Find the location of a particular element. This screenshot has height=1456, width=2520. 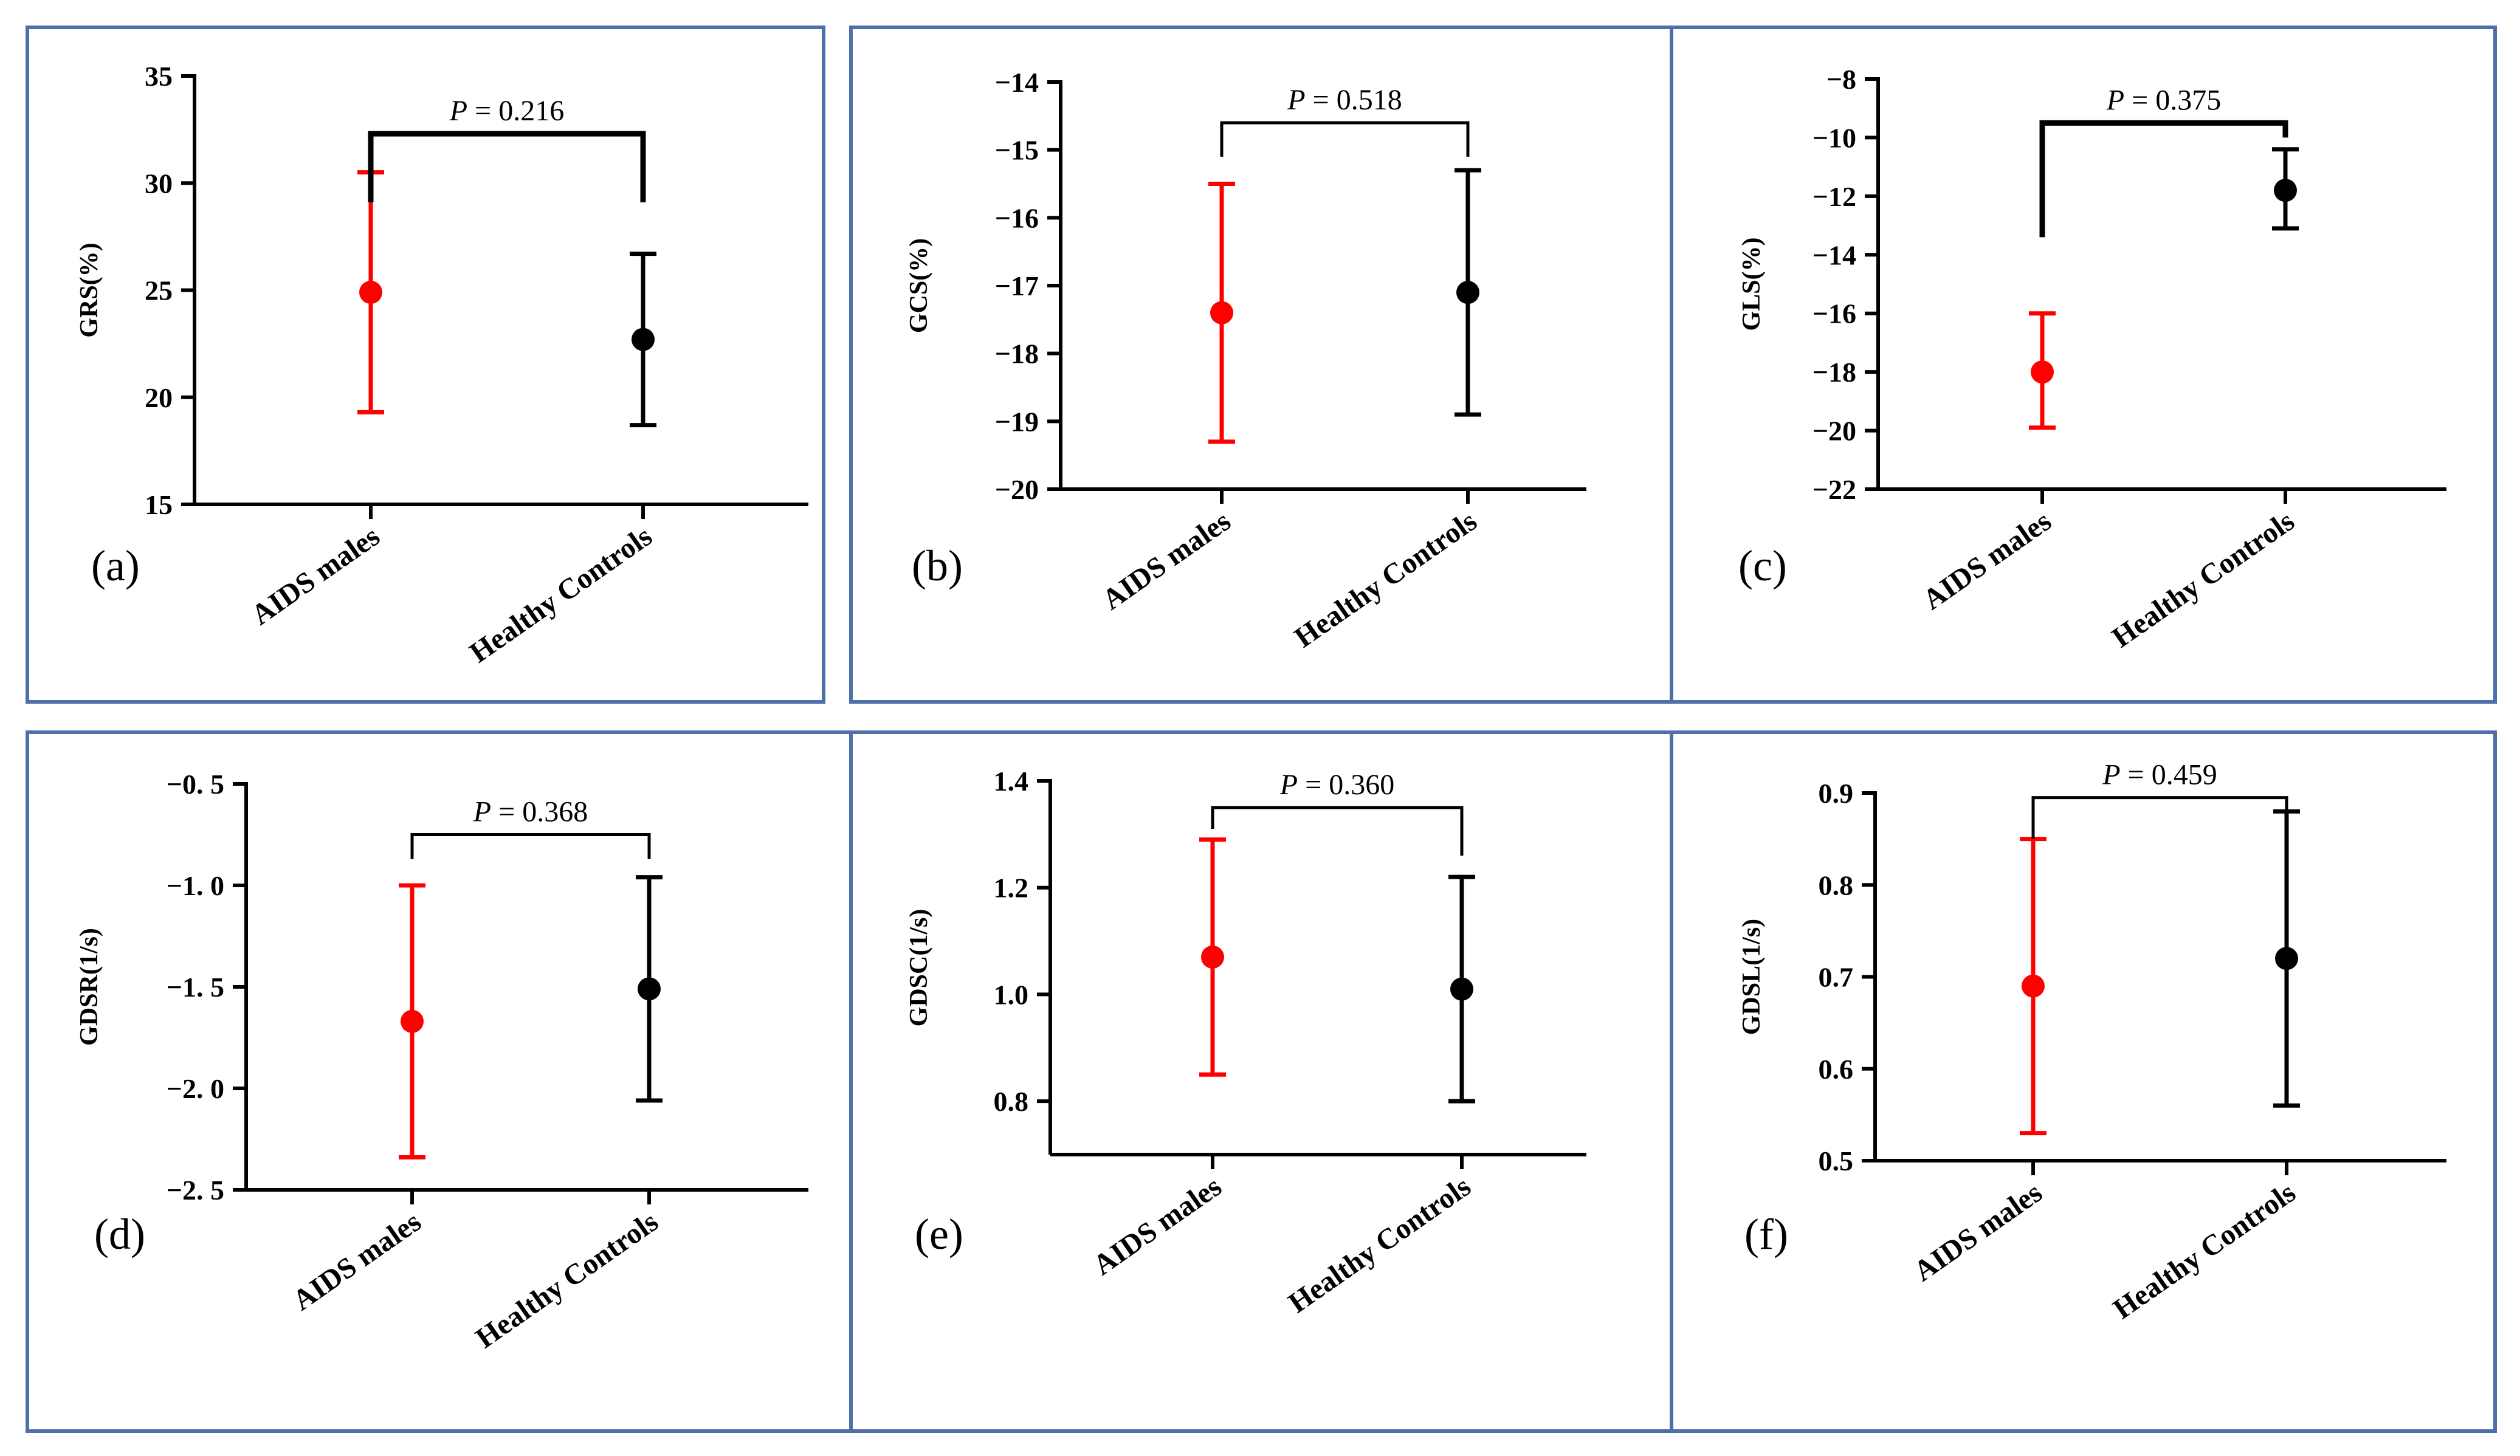

y-tick-label: 0.5 is located at coordinates (1836, 1160).